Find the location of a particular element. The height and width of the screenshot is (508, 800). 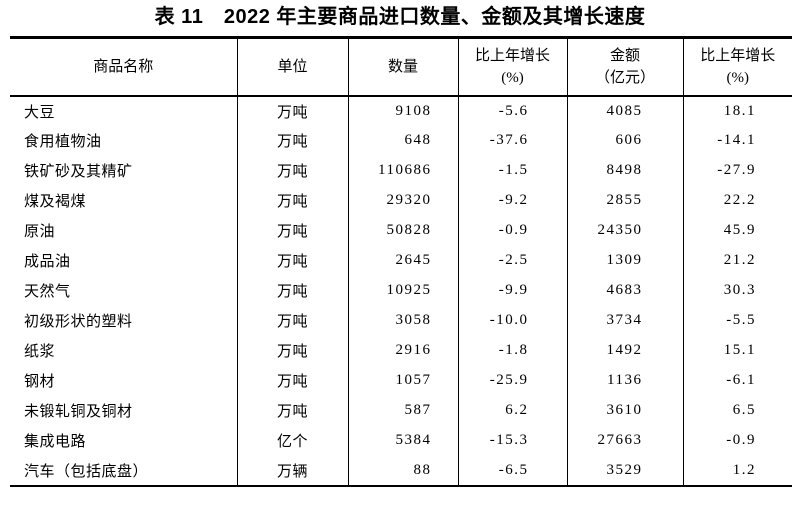

col-header-quantity-growth-label: 比上年增长 is located at coordinates (512, 55).